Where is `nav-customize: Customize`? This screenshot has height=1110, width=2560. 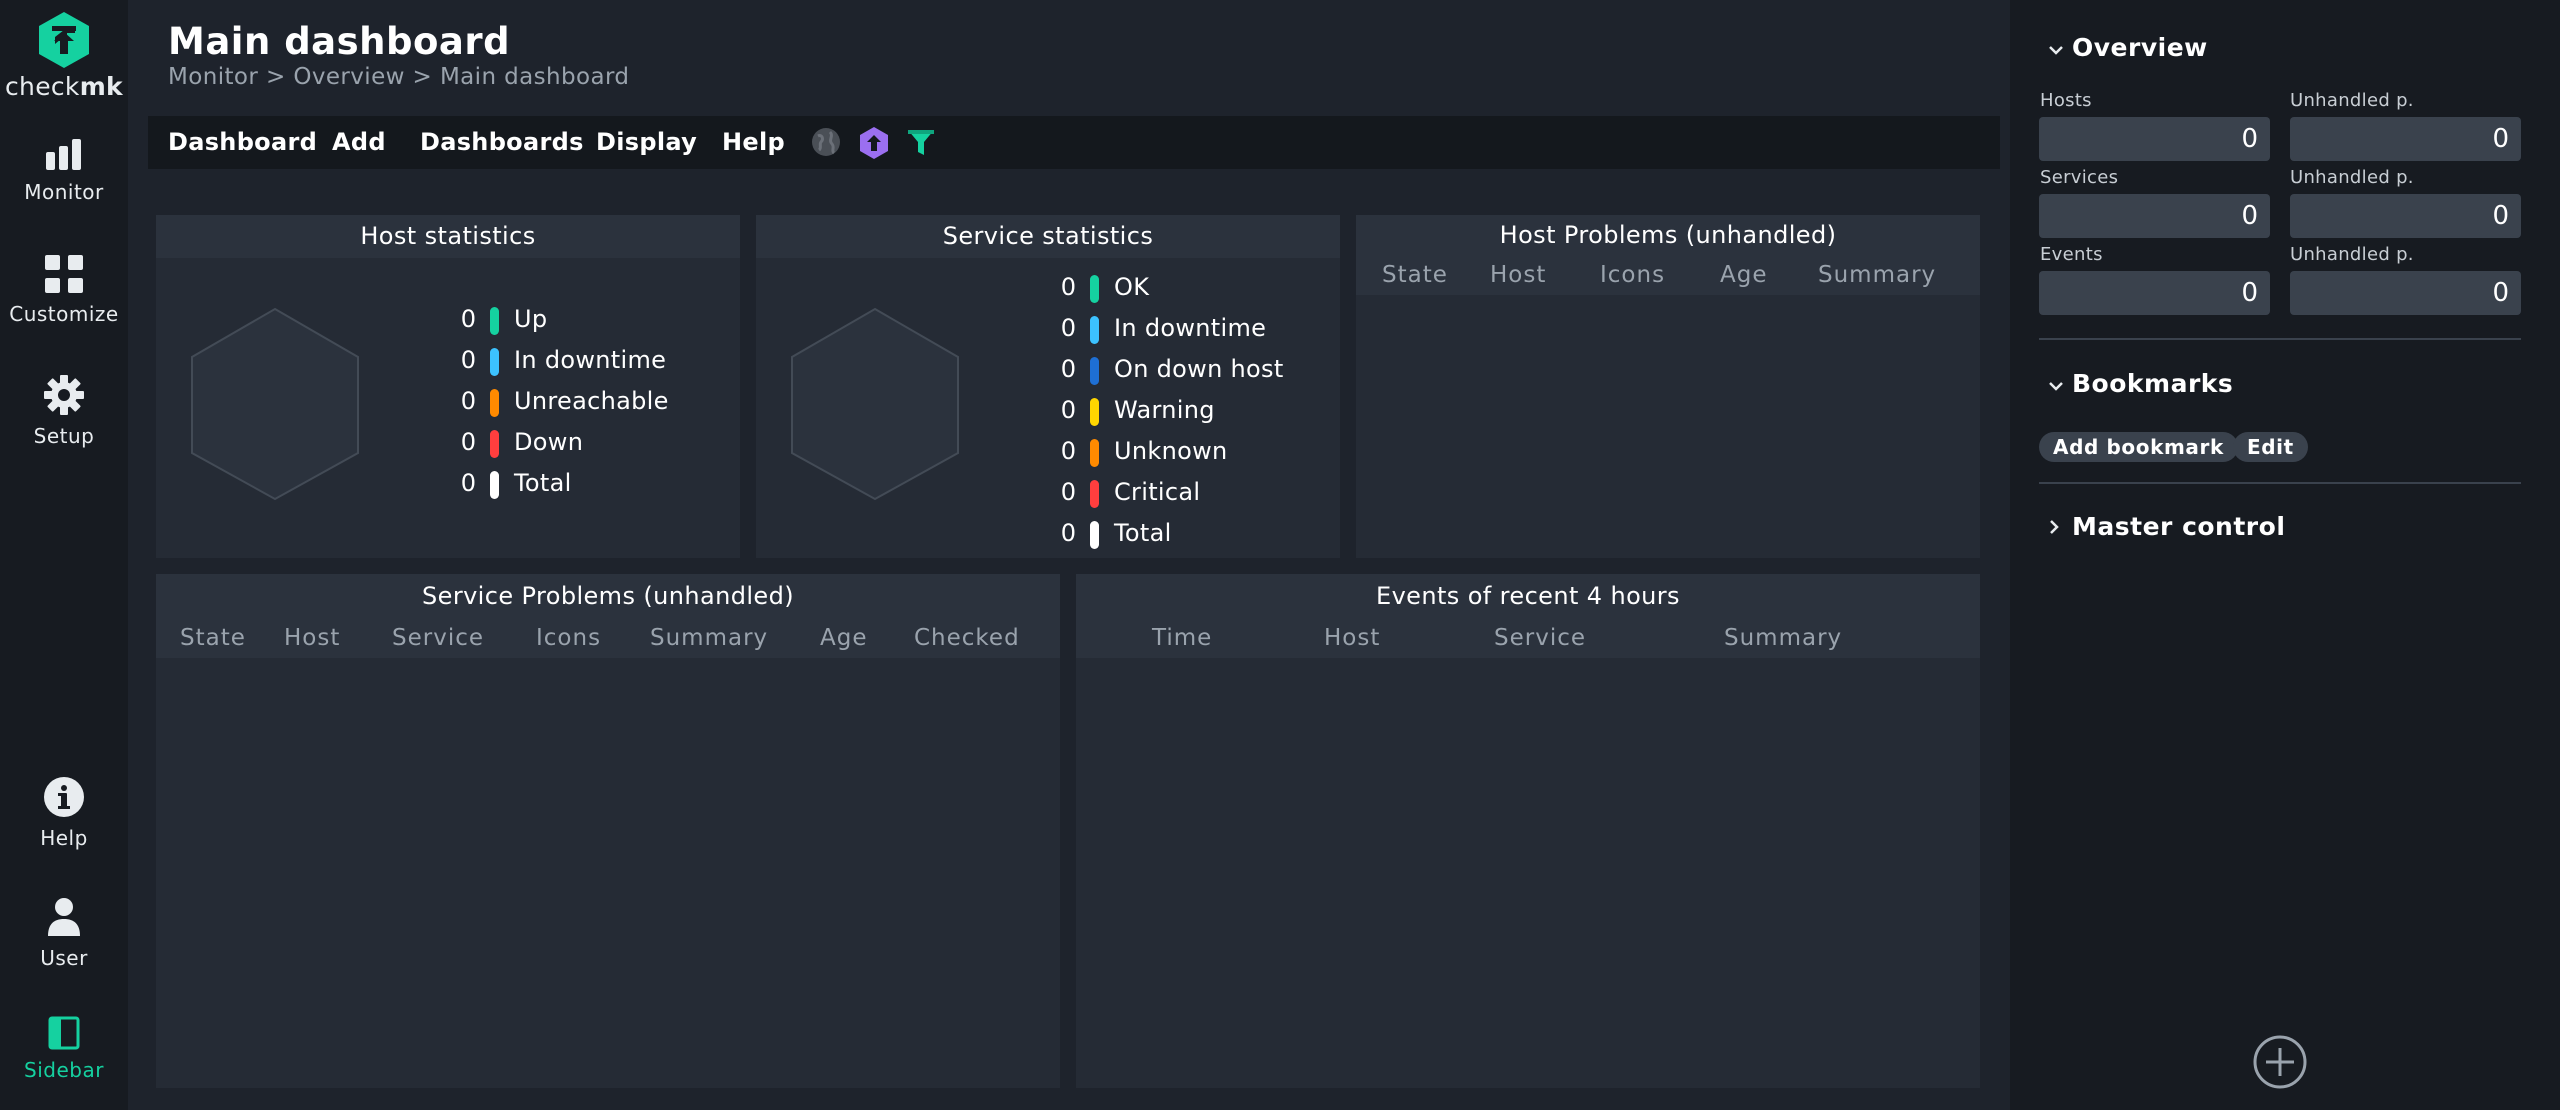 nav-customize: Customize is located at coordinates (64, 290).